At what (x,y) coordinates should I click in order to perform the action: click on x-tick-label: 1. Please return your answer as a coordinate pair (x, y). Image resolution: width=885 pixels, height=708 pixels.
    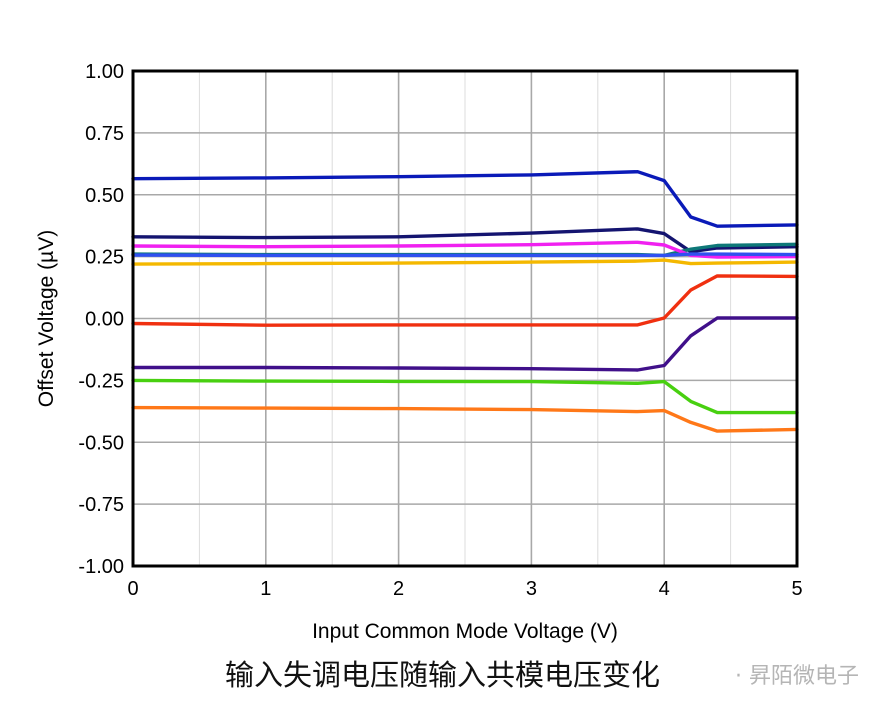
    Looking at the image, I should click on (265, 589).